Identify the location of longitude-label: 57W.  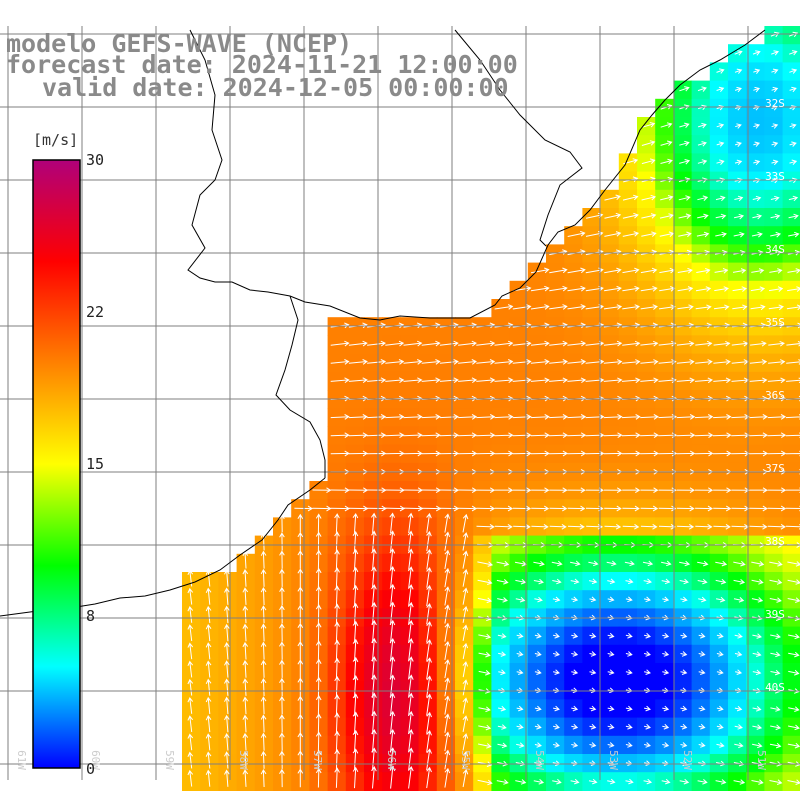
(317, 760).